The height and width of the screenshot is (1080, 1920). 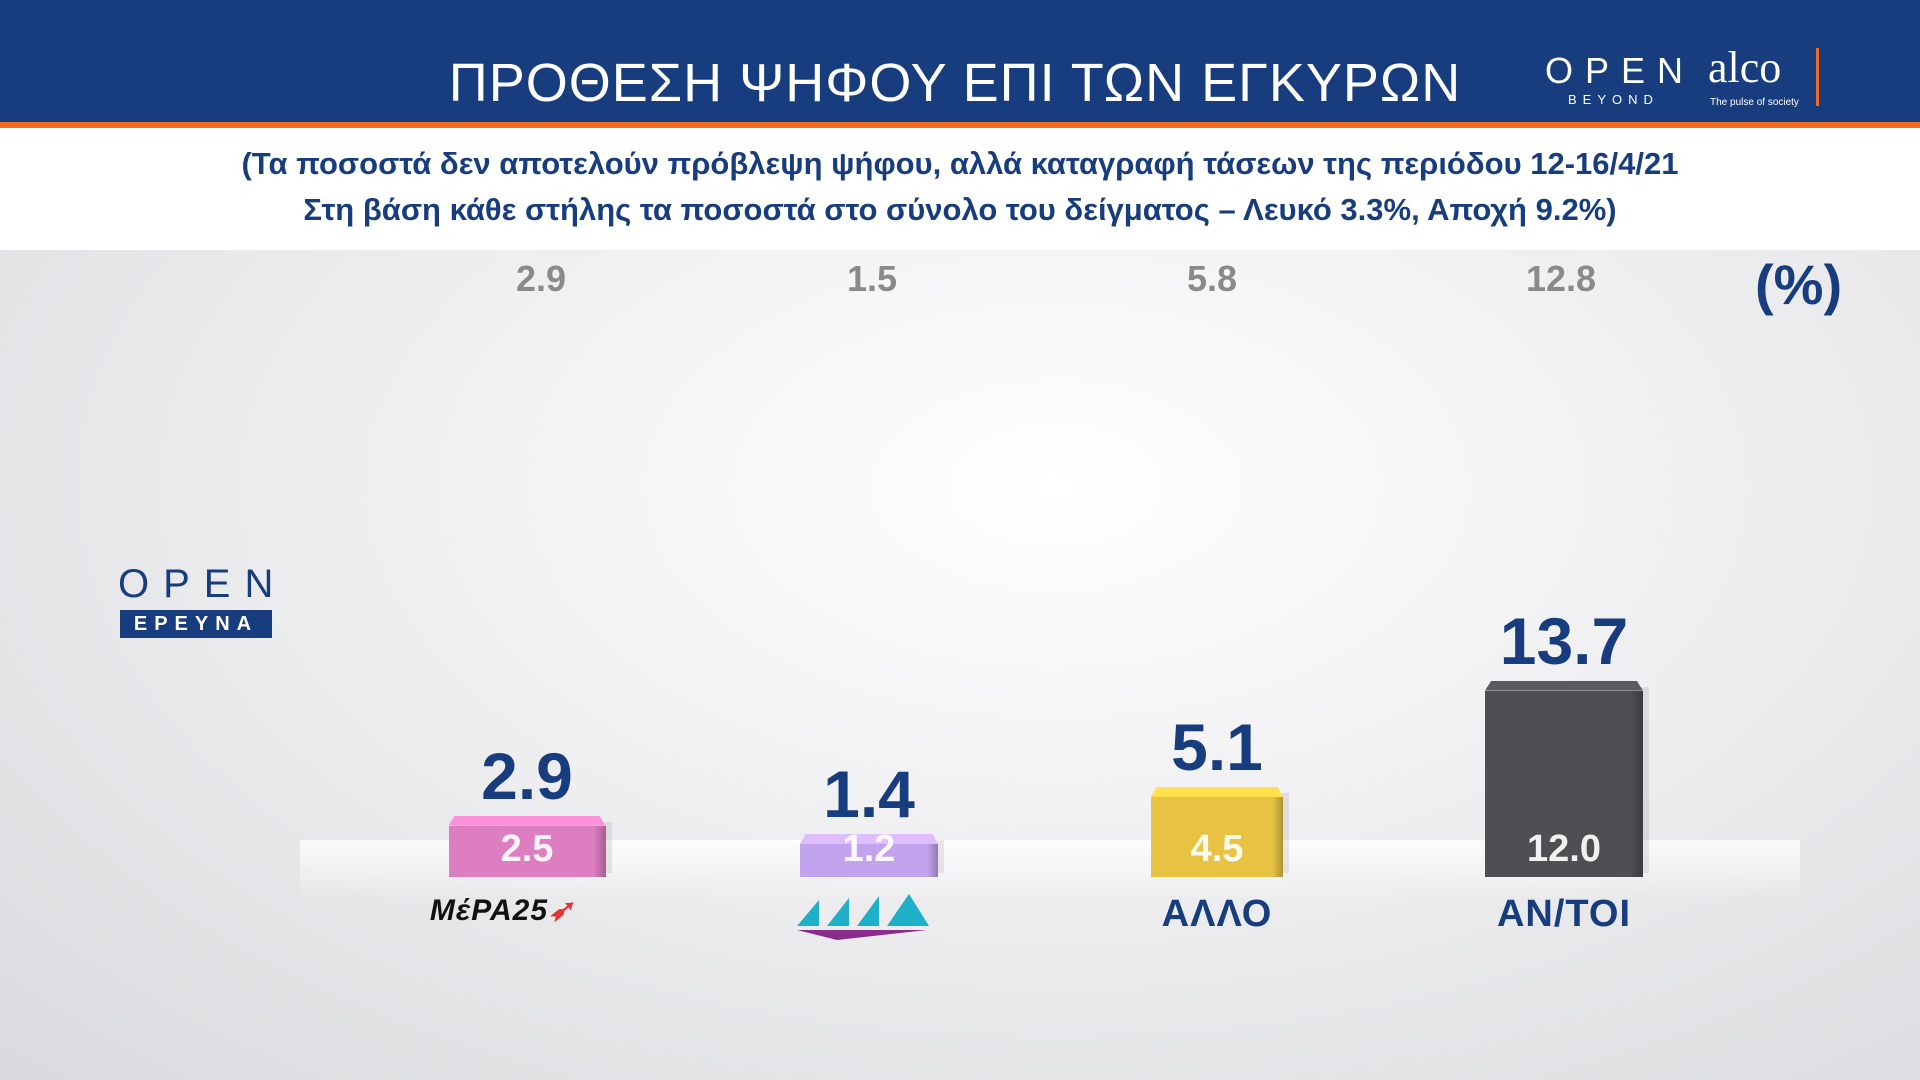 What do you see at coordinates (960, 189) in the screenshot?
I see `subtitle-band` at bounding box center [960, 189].